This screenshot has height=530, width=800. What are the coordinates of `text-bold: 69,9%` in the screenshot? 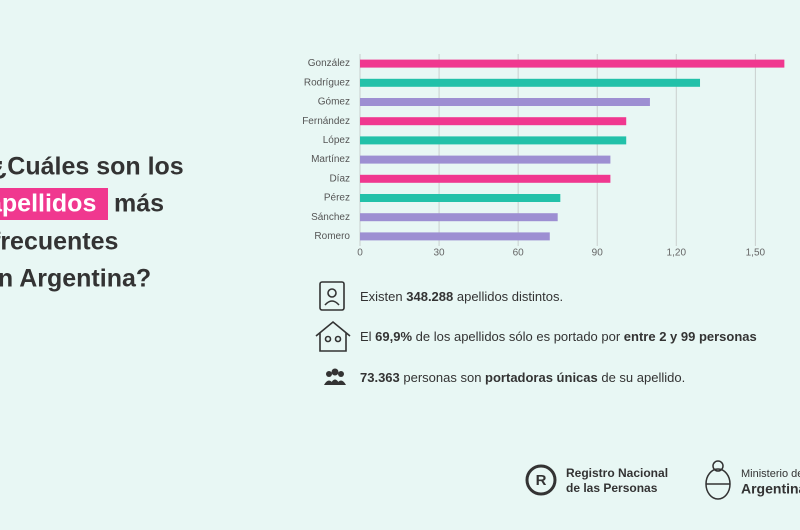 It's located at (393, 336).